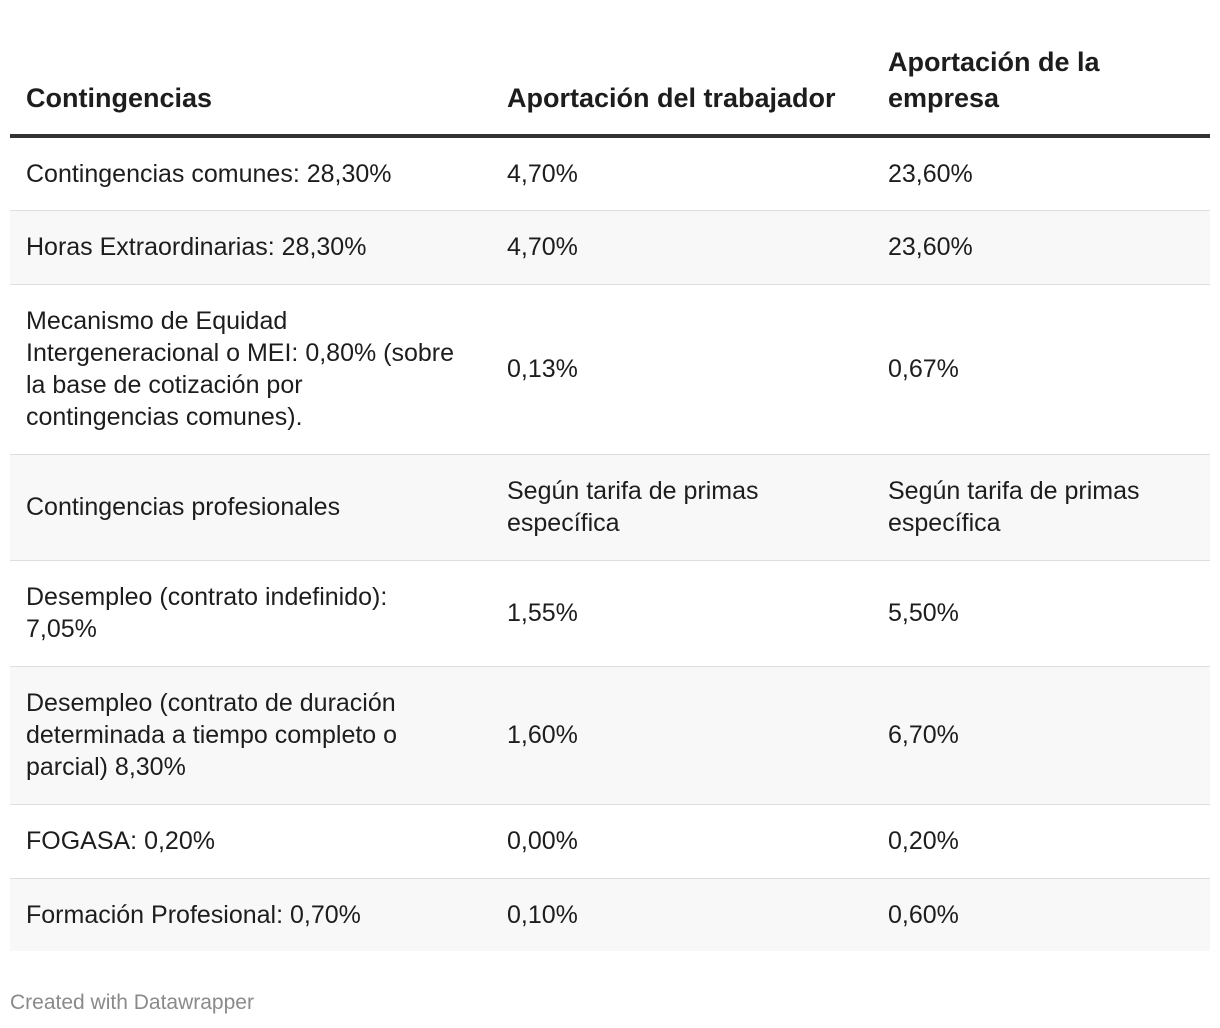 The height and width of the screenshot is (1028, 1220). Describe the element at coordinates (681, 613) in the screenshot. I see `cell-worker-contribution: 1,55%` at that location.